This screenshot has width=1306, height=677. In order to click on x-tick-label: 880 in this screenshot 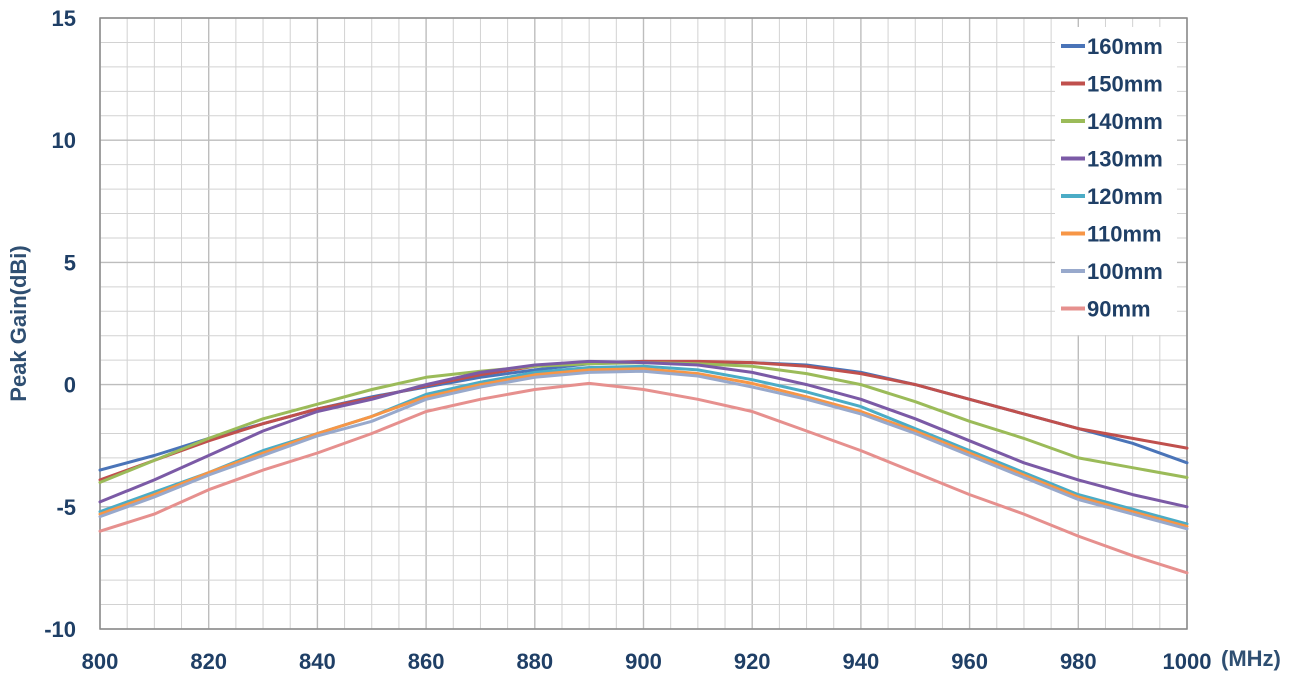, I will do `click(534, 661)`.